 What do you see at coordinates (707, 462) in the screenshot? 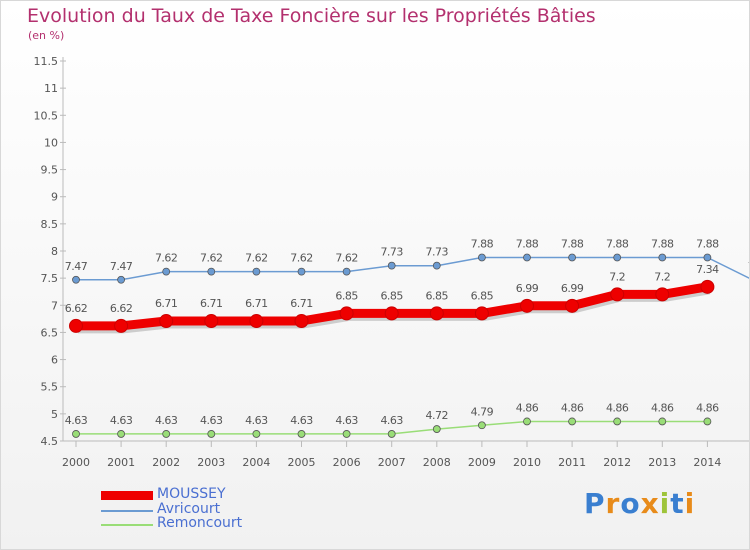
I see `x-tick-label: 2014` at bounding box center [707, 462].